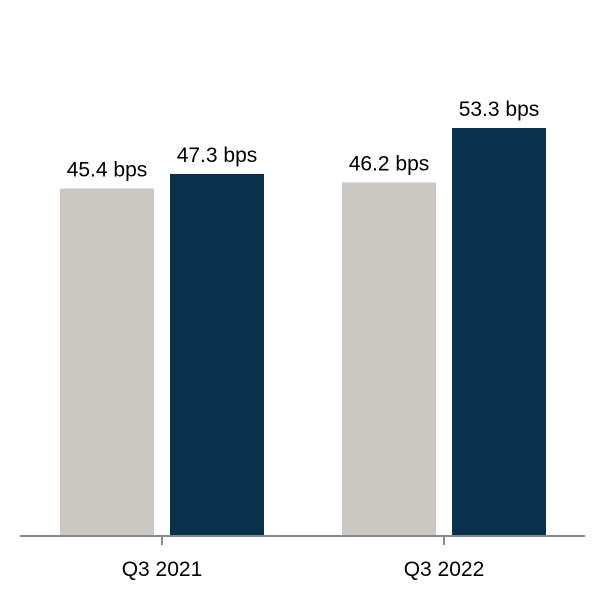  What do you see at coordinates (444, 569) in the screenshot?
I see `x-tick-label-q3-2022: Q3 2022` at bounding box center [444, 569].